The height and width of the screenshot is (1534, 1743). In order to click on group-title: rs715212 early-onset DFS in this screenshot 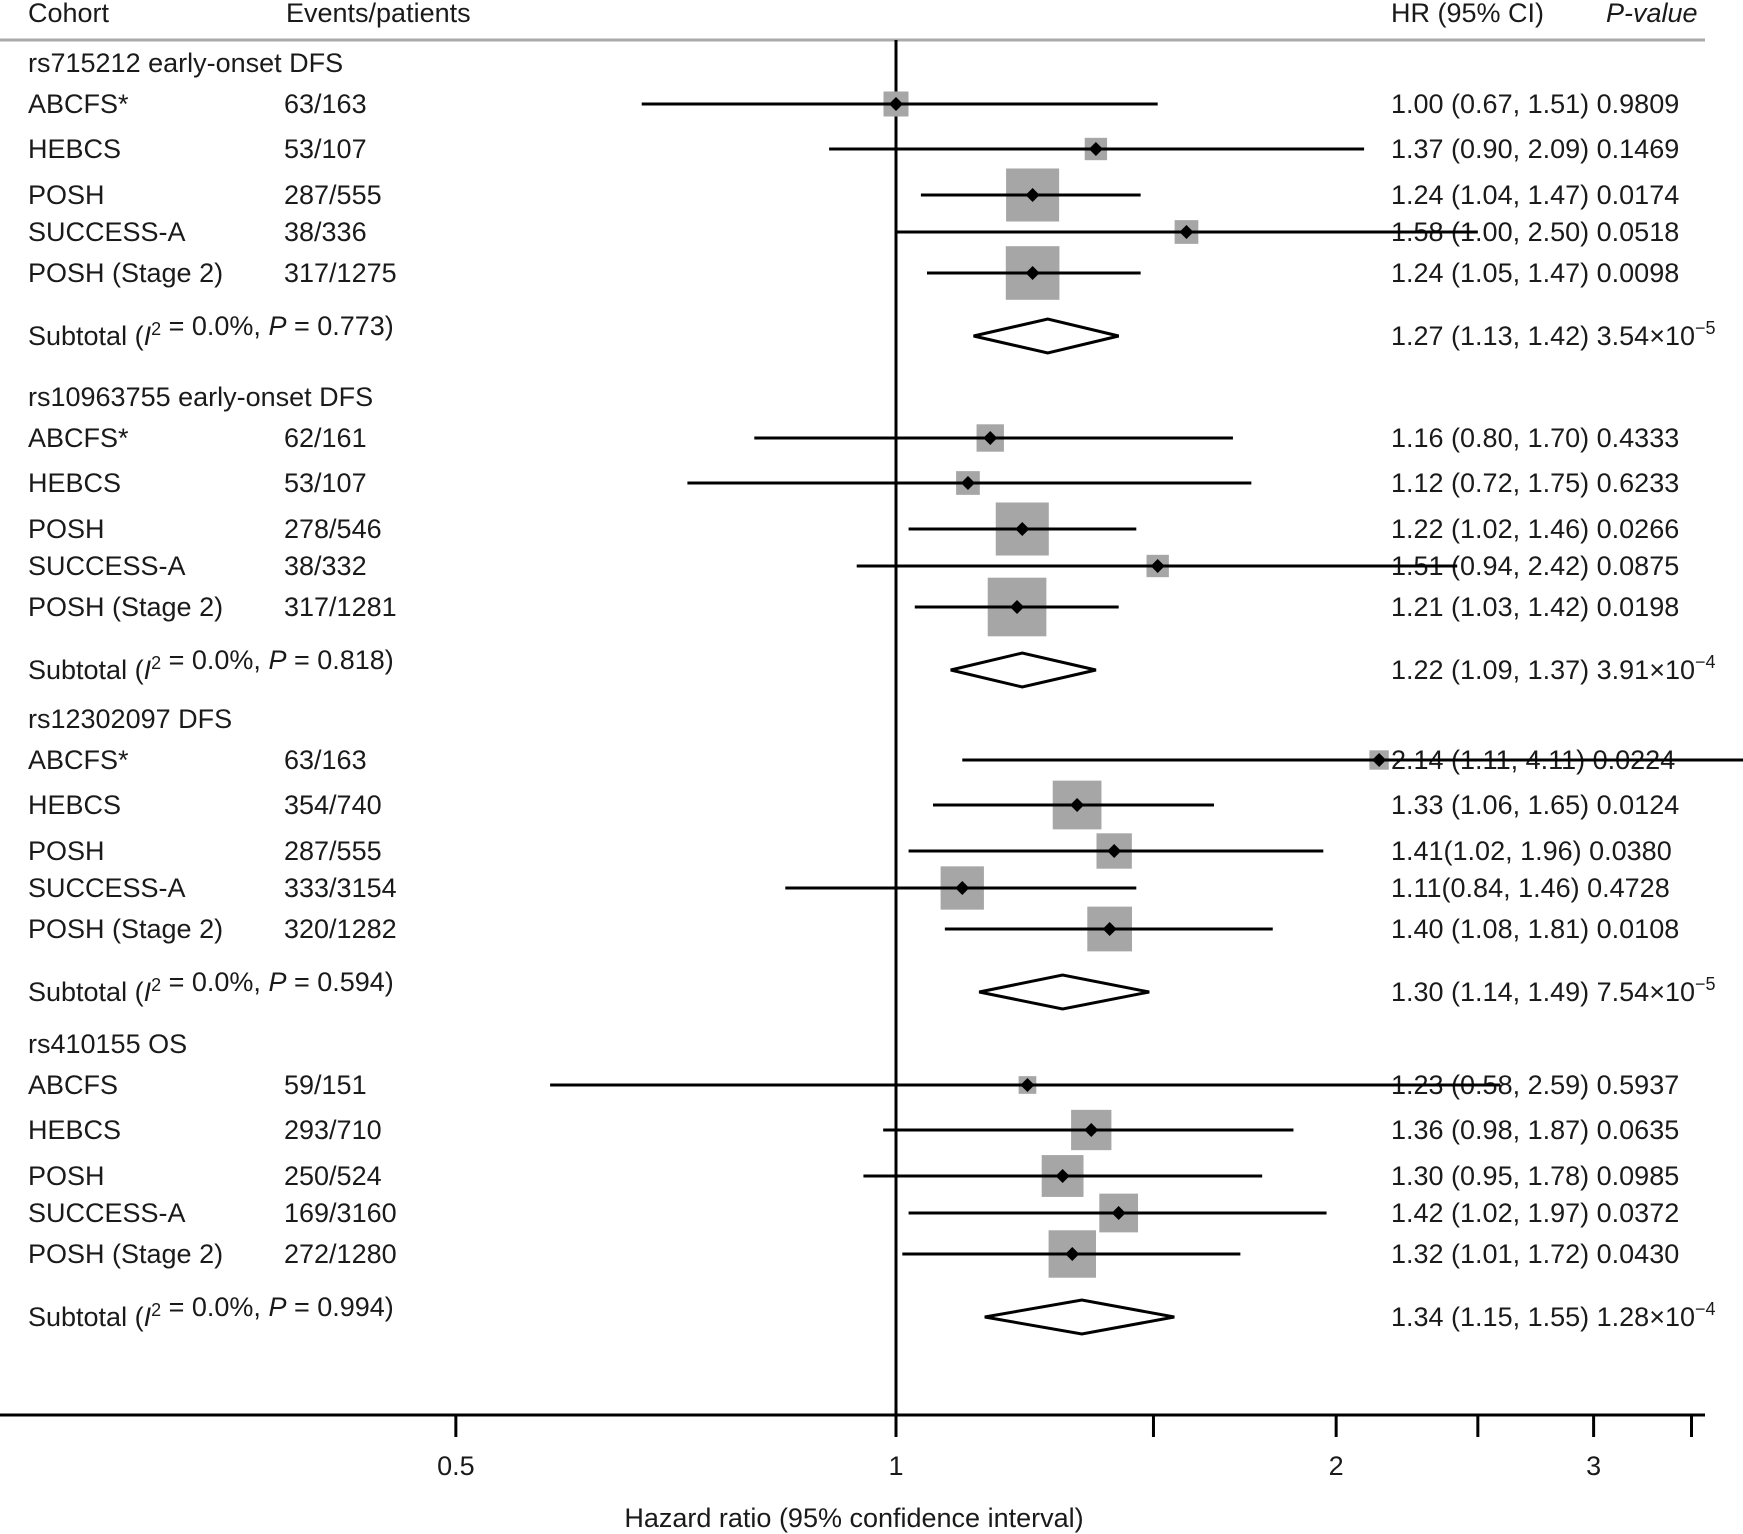, I will do `click(185, 63)`.